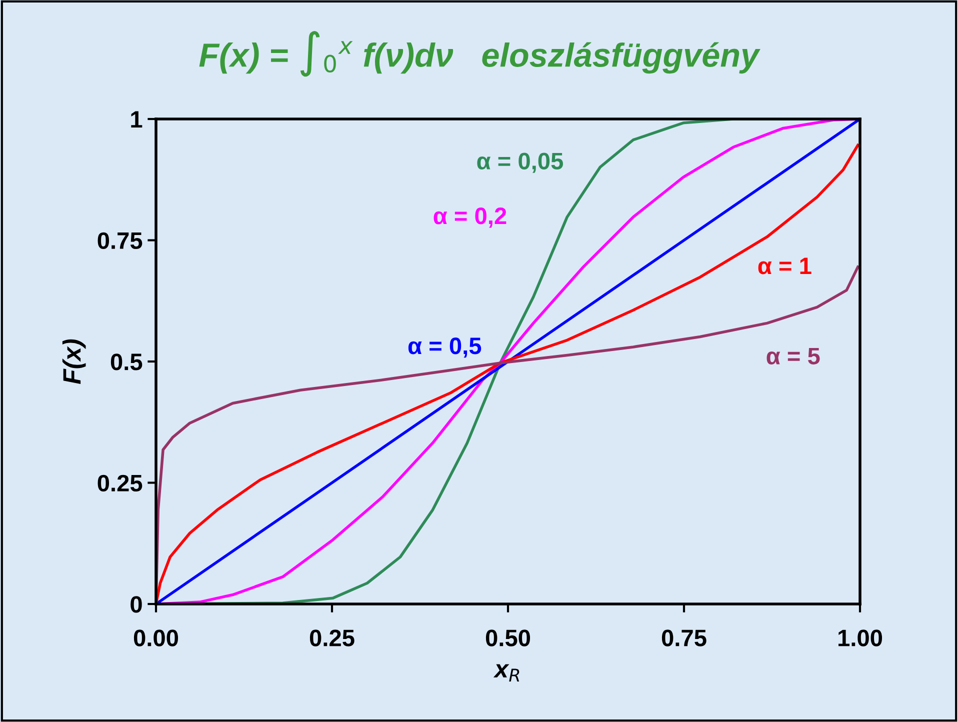  I want to click on series-label: α = 5, so click(793, 356).